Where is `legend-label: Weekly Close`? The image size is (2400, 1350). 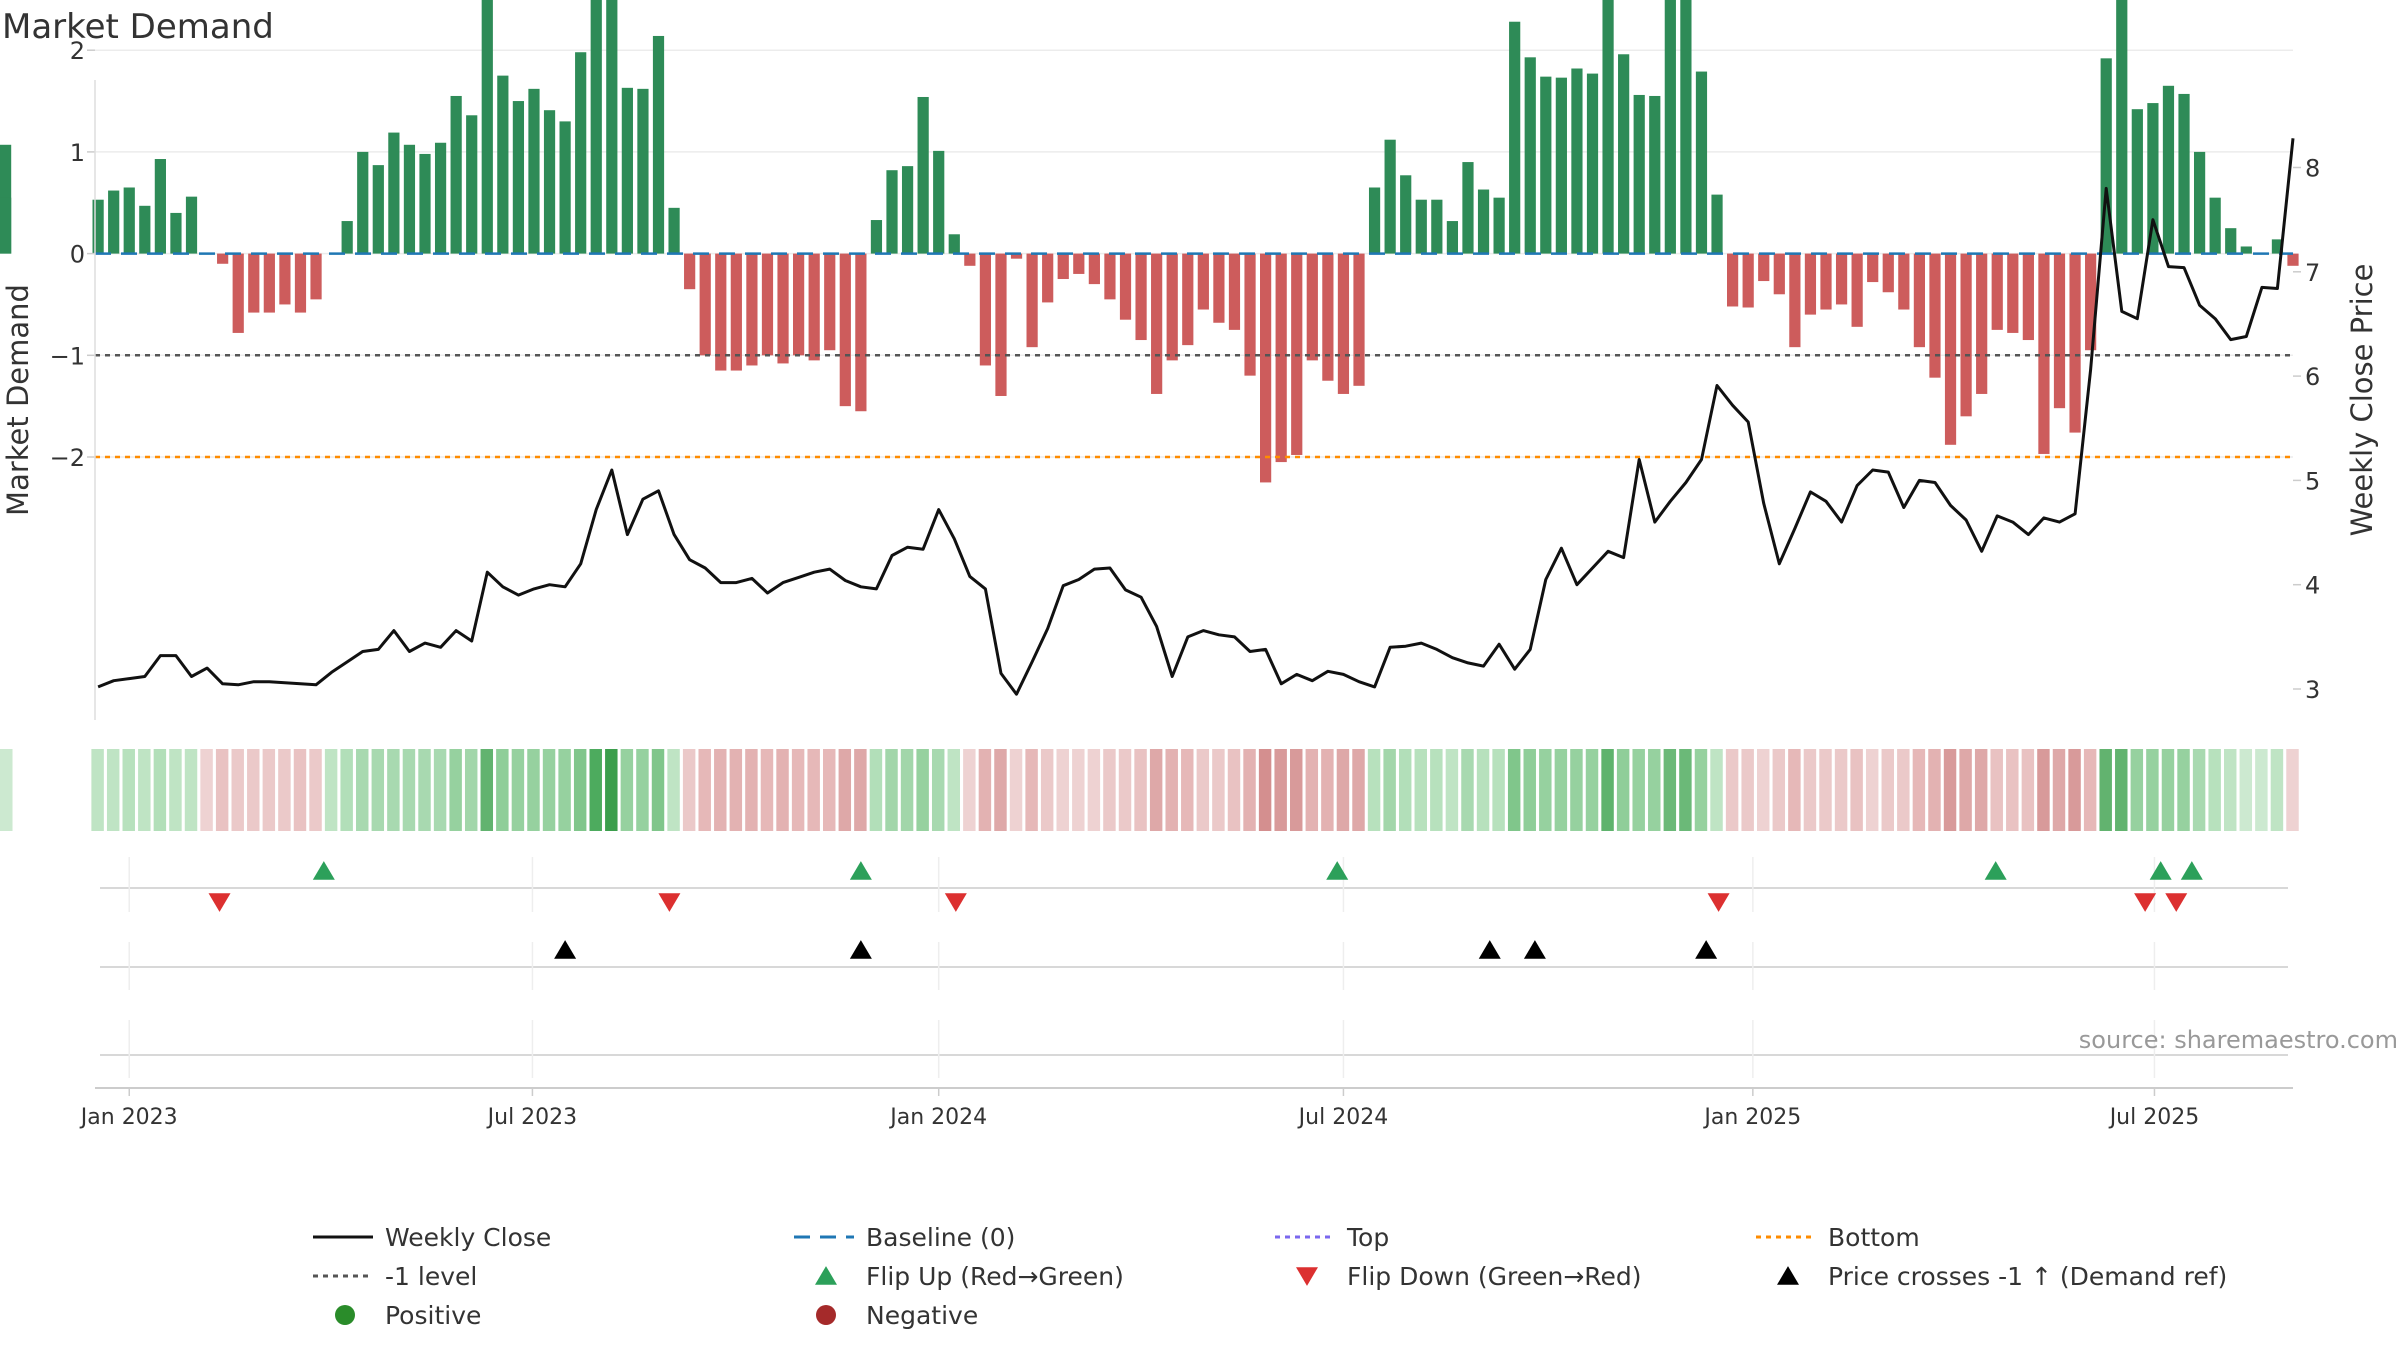
legend-label: Weekly Close is located at coordinates (468, 1237).